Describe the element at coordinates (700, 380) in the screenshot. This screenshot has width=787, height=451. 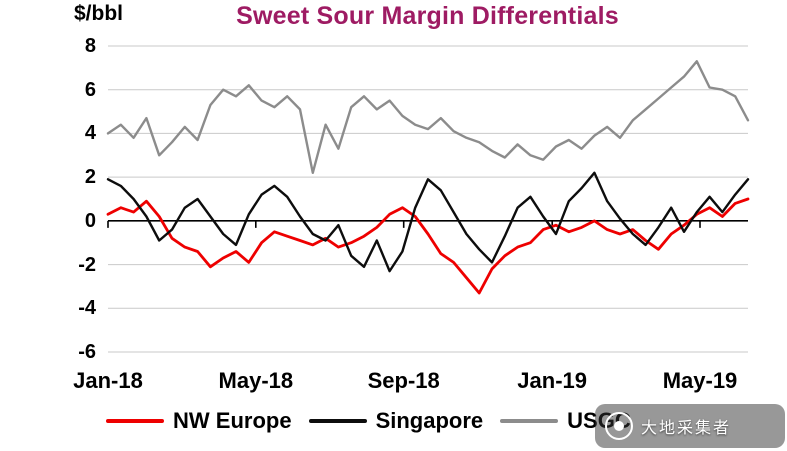
I see `x-tick-label: May-19` at that location.